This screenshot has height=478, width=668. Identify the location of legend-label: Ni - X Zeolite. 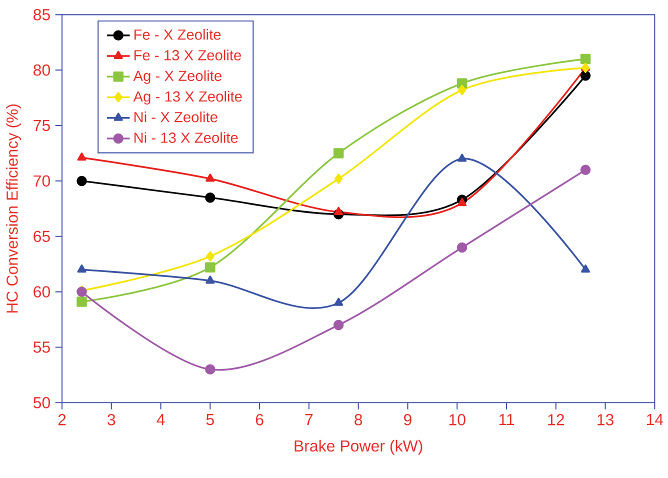
(176, 117).